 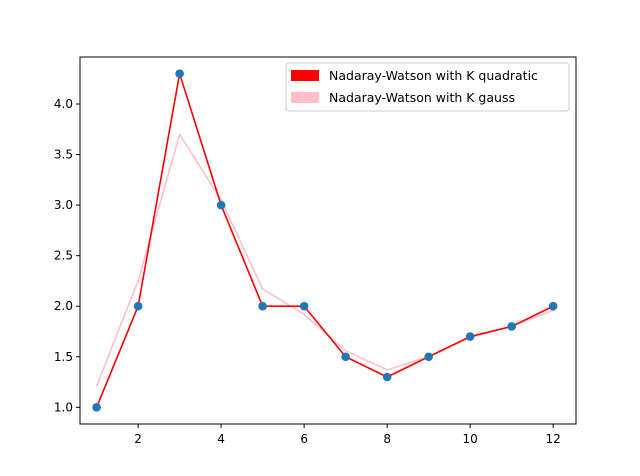 What do you see at coordinates (138, 439) in the screenshot?
I see `x-tick-label: 2` at bounding box center [138, 439].